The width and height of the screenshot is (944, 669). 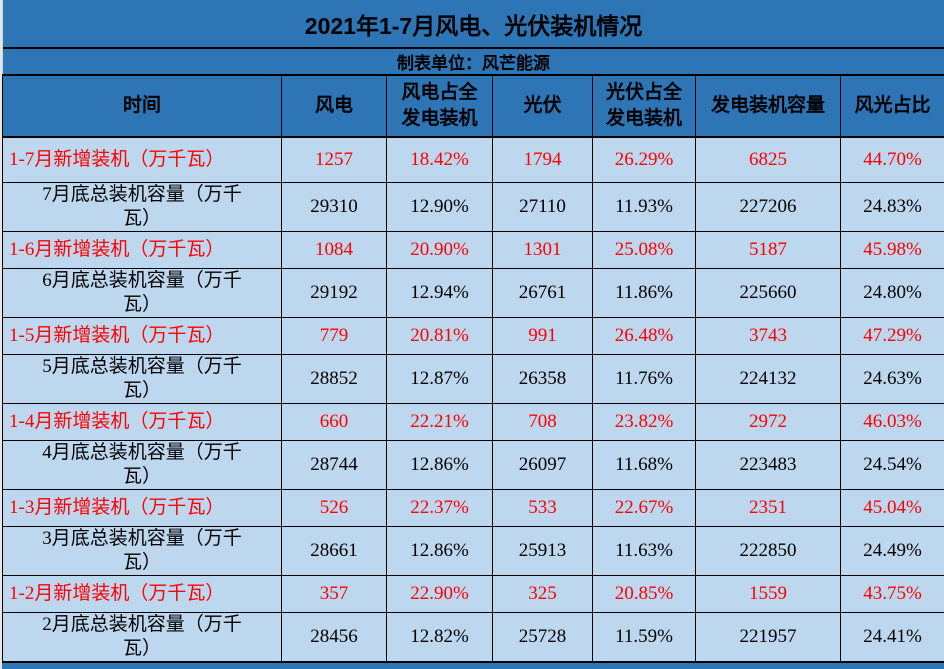 What do you see at coordinates (142, 159) in the screenshot?
I see `row-label: 1-7月新增装机（万千瓦）` at bounding box center [142, 159].